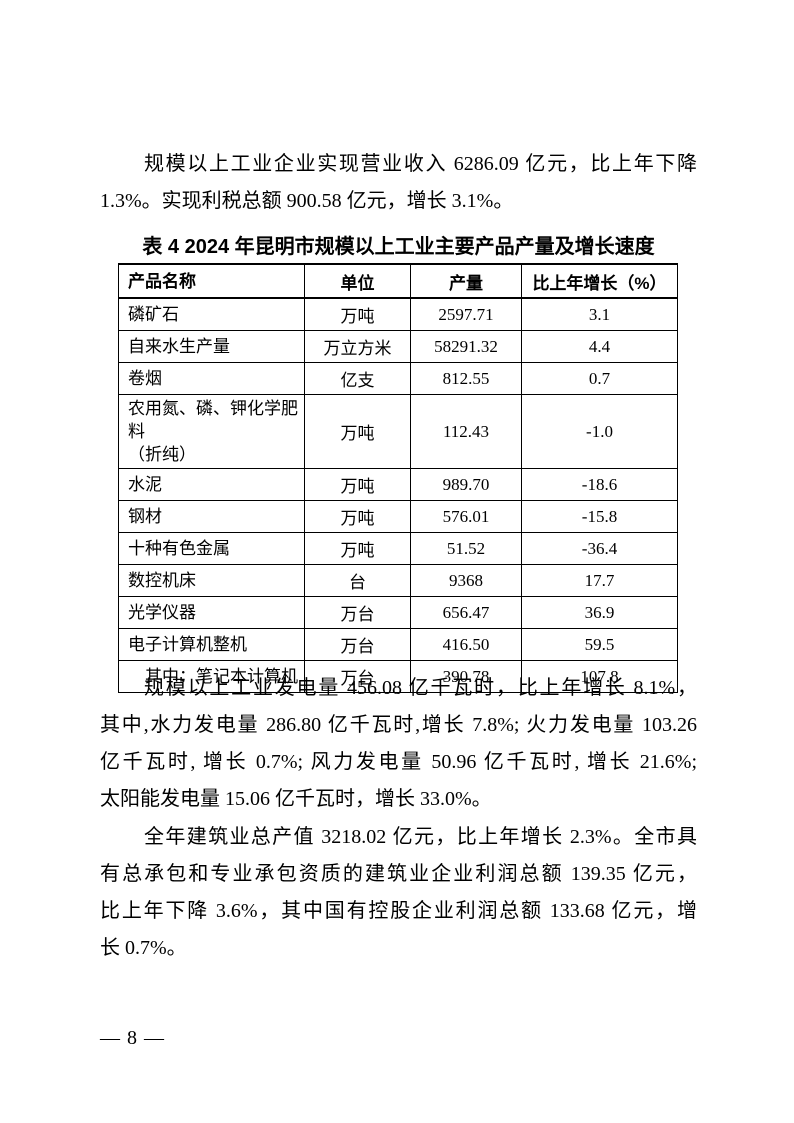  I want to click on cell-growth: 107.8, so click(599, 676).